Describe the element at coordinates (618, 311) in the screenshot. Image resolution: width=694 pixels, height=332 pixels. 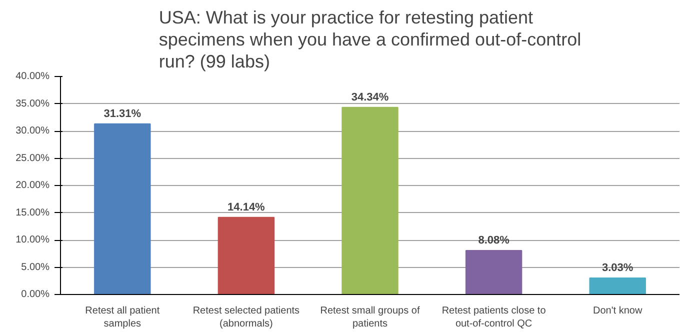
I see `x-tick-label: Don't know` at that location.